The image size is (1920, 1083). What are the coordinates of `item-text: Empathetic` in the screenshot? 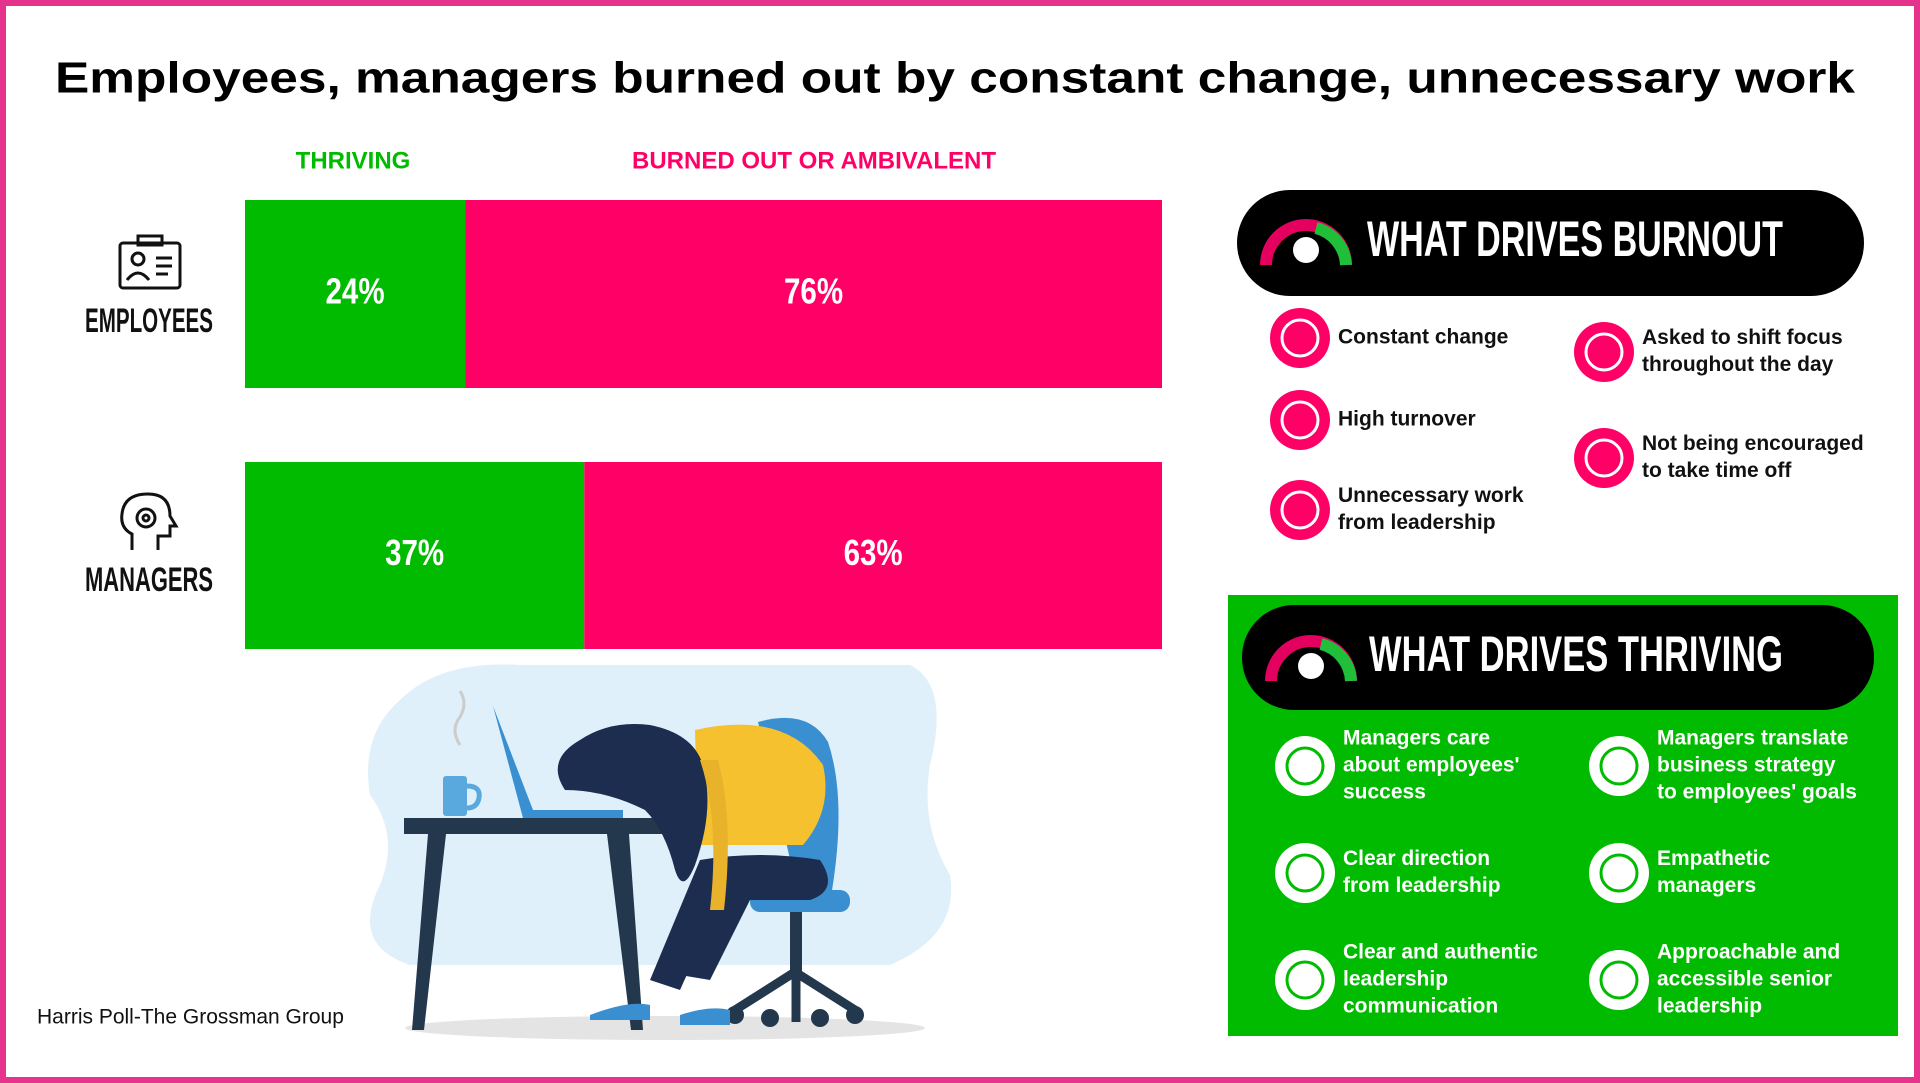 It's located at (1714, 858).